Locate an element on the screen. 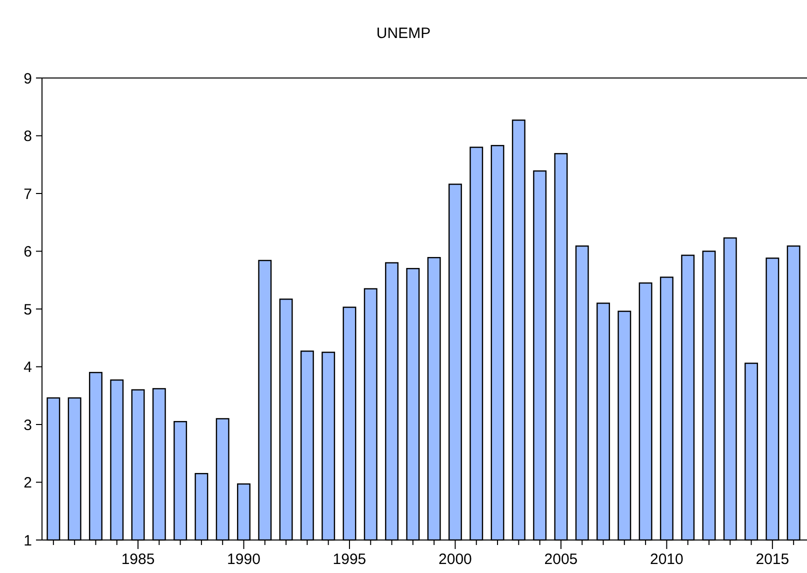 Image resolution: width=807 pixels, height=573 pixels. y-tick-label: 1 is located at coordinates (28, 541).